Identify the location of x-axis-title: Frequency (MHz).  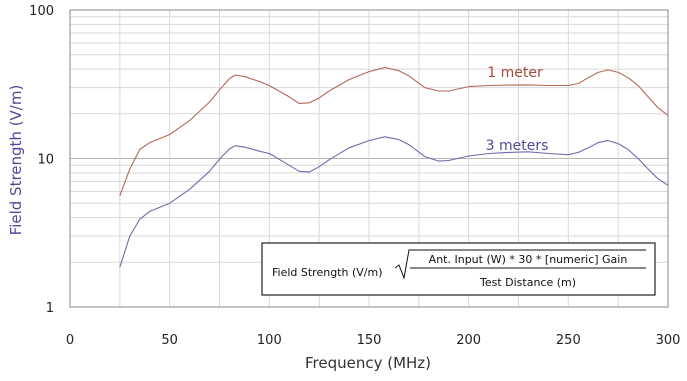
(368, 363).